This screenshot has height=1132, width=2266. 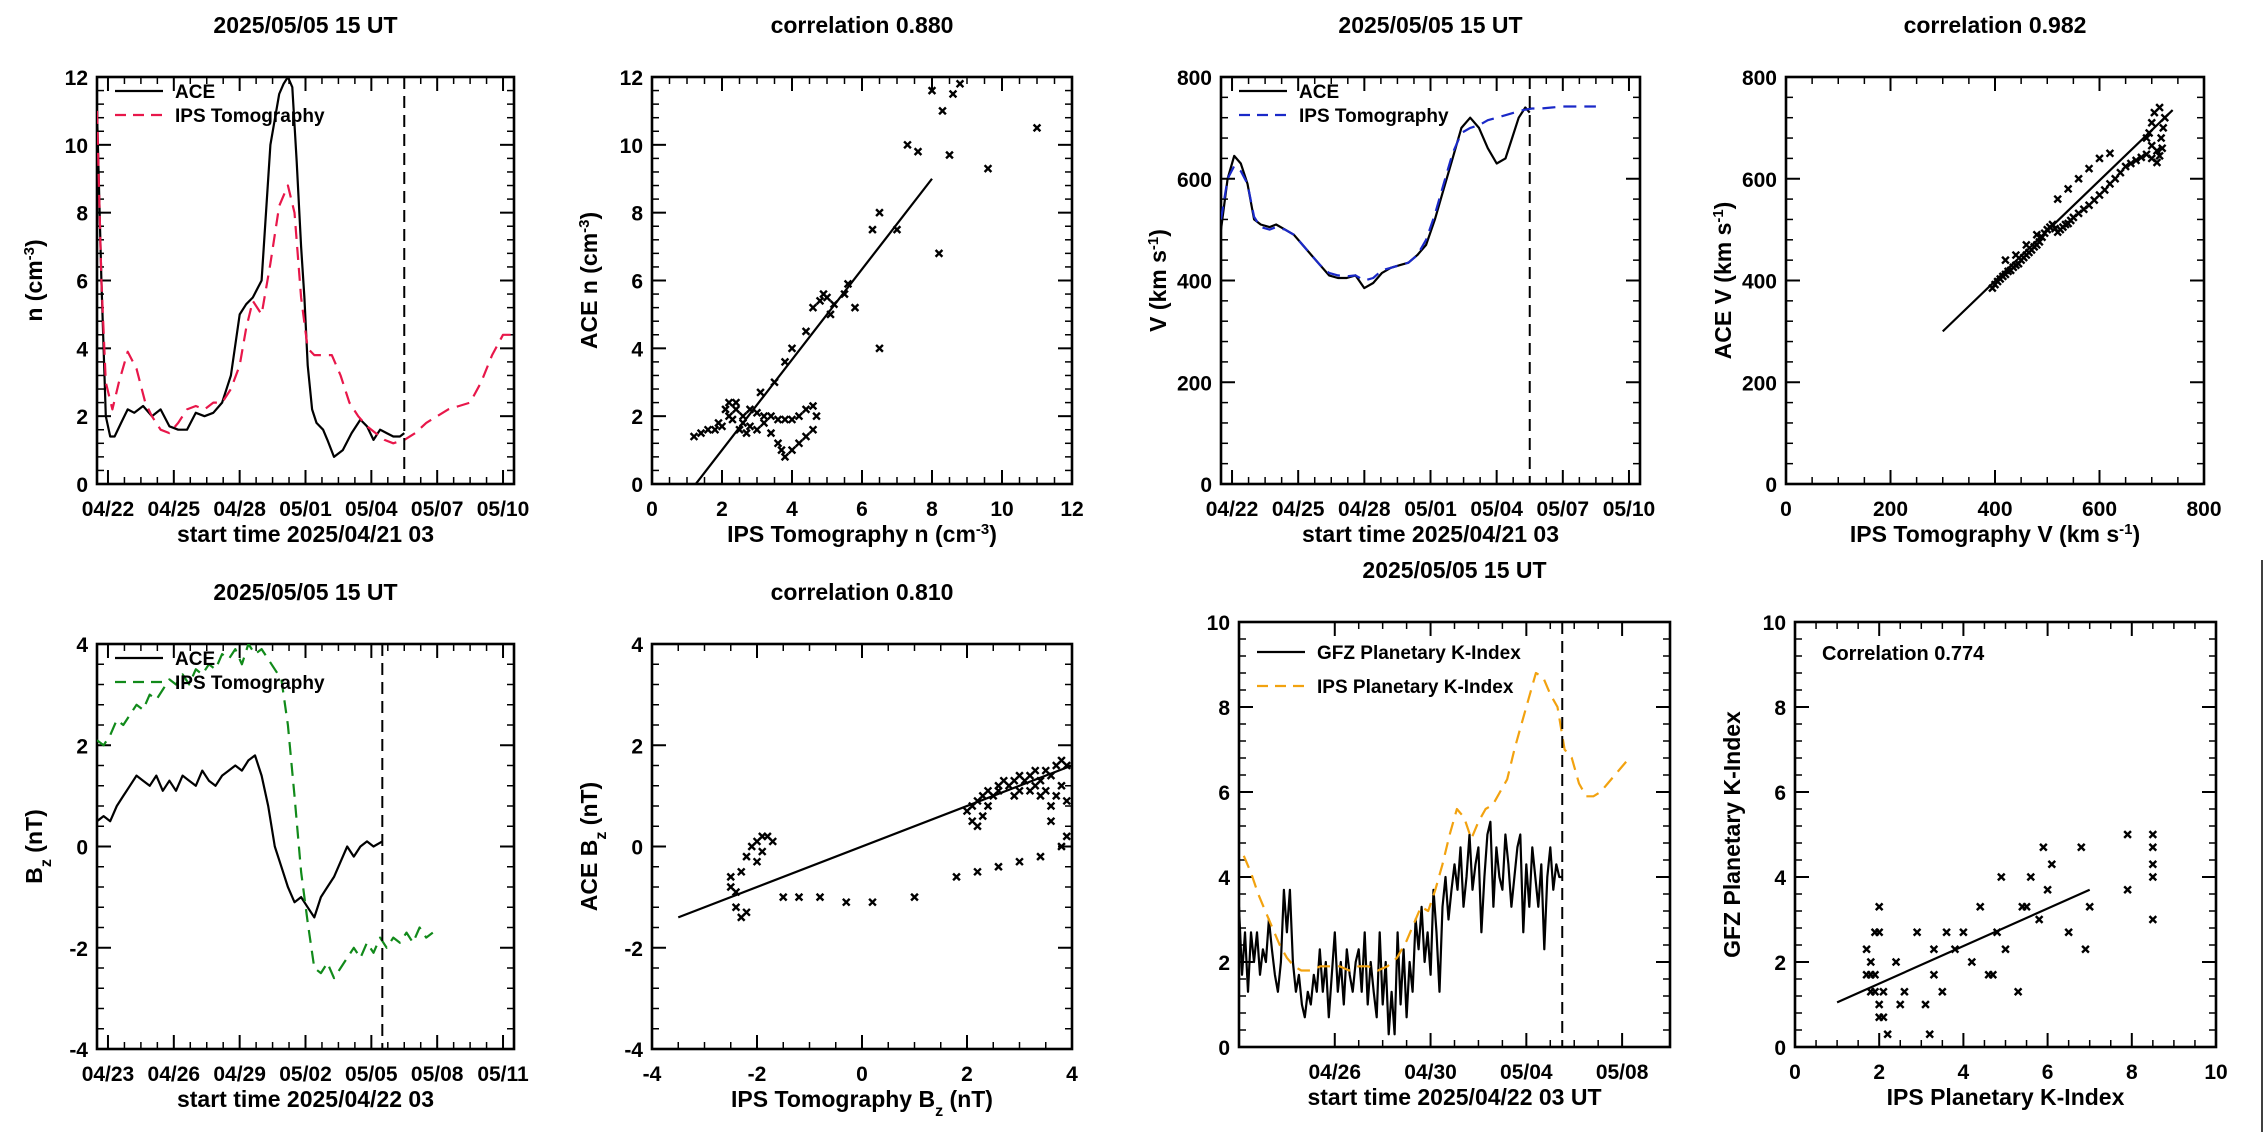 I want to click on x-tick-label: 6, so click(x=2048, y=1072).